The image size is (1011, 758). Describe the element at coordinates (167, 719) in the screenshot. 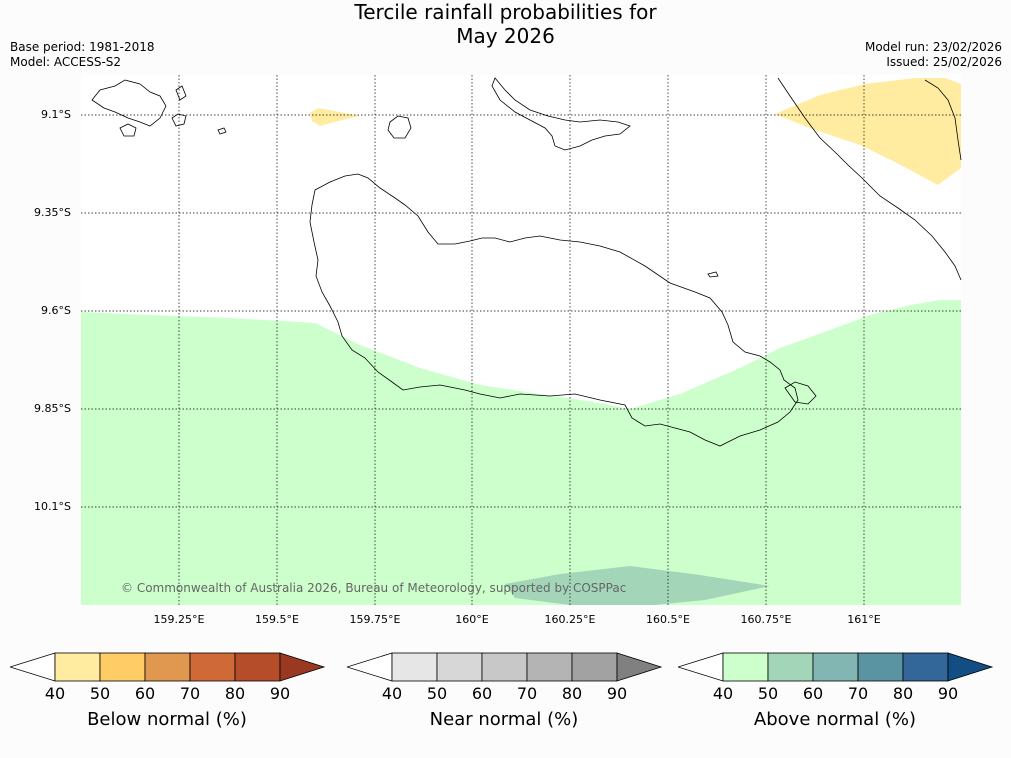

I see `colorbar-below-title: Below normal (%)` at that location.